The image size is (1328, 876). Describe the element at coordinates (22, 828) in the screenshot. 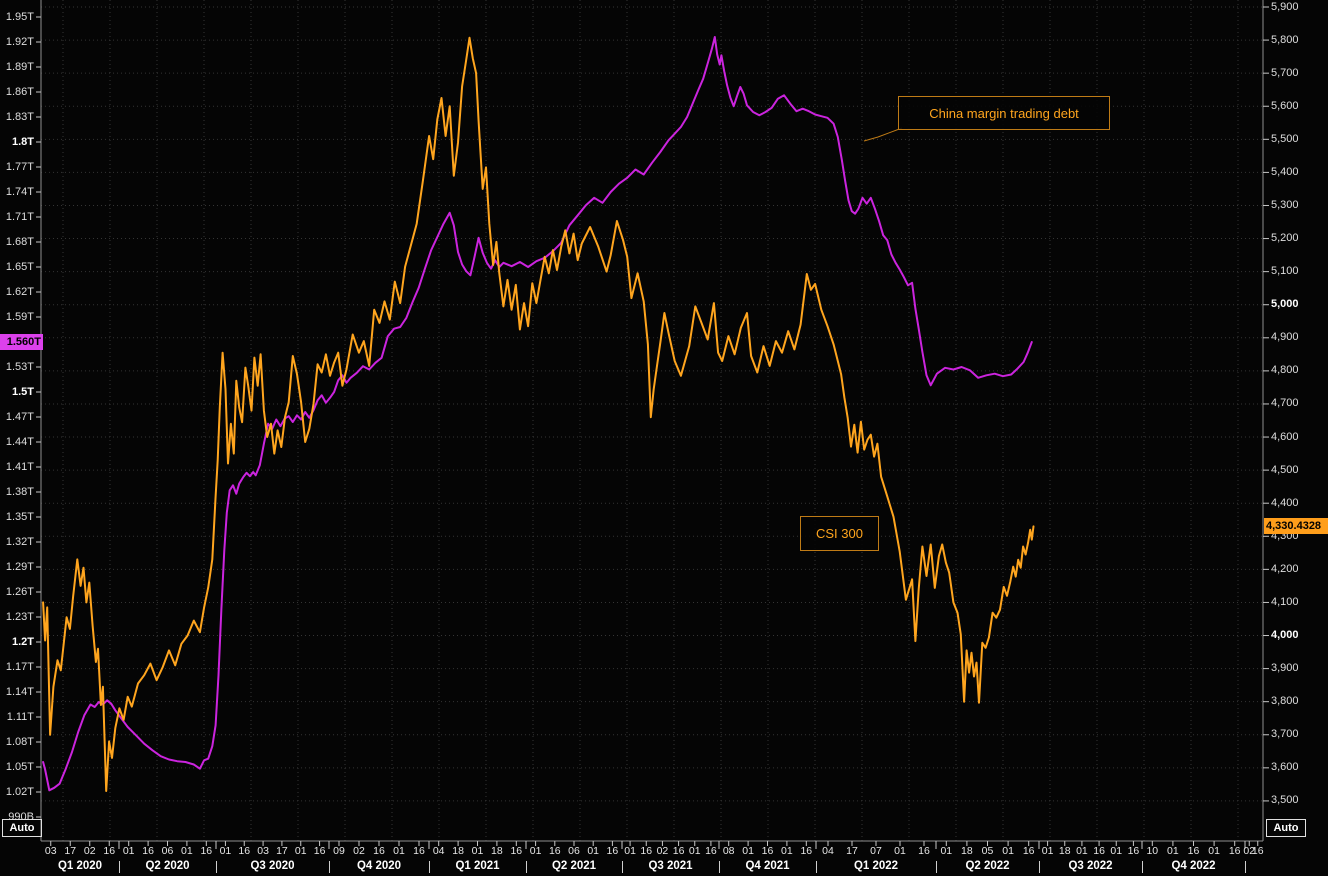

I see `left-axis-auto-button: Auto` at that location.